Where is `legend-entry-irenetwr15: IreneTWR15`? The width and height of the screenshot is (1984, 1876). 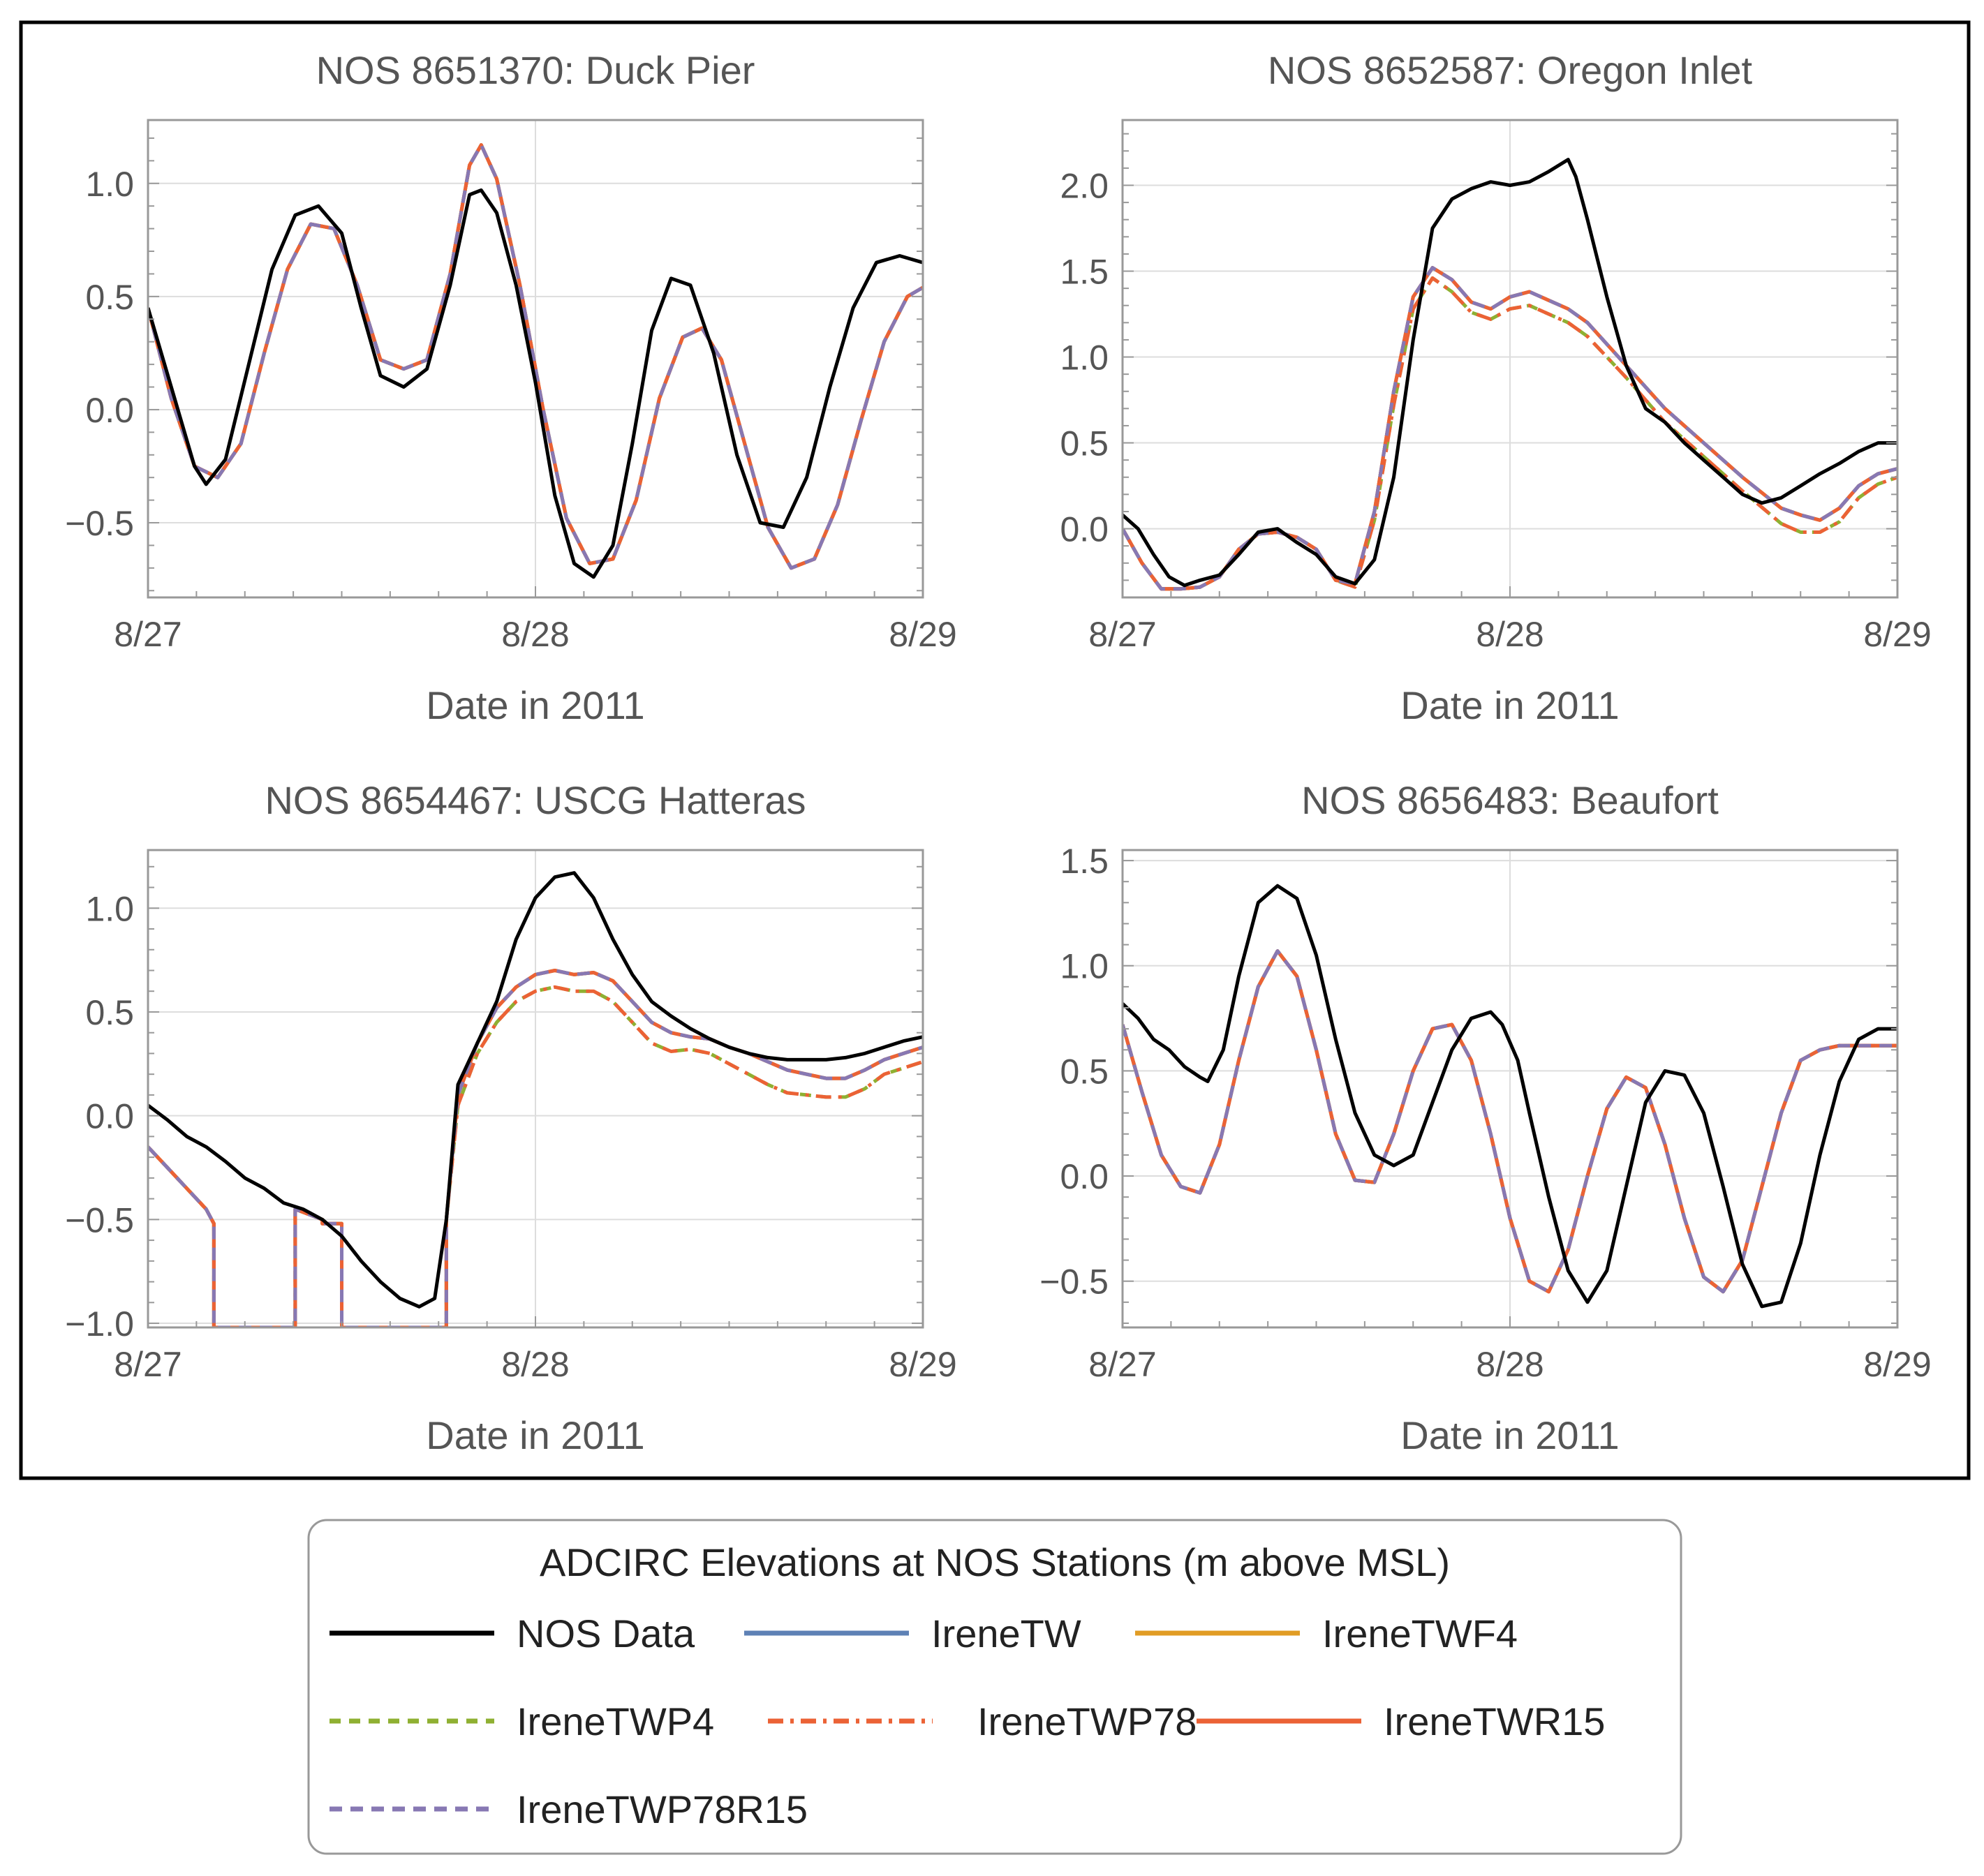 legend-entry-irenetwr15: IreneTWR15 is located at coordinates (1401, 1721).